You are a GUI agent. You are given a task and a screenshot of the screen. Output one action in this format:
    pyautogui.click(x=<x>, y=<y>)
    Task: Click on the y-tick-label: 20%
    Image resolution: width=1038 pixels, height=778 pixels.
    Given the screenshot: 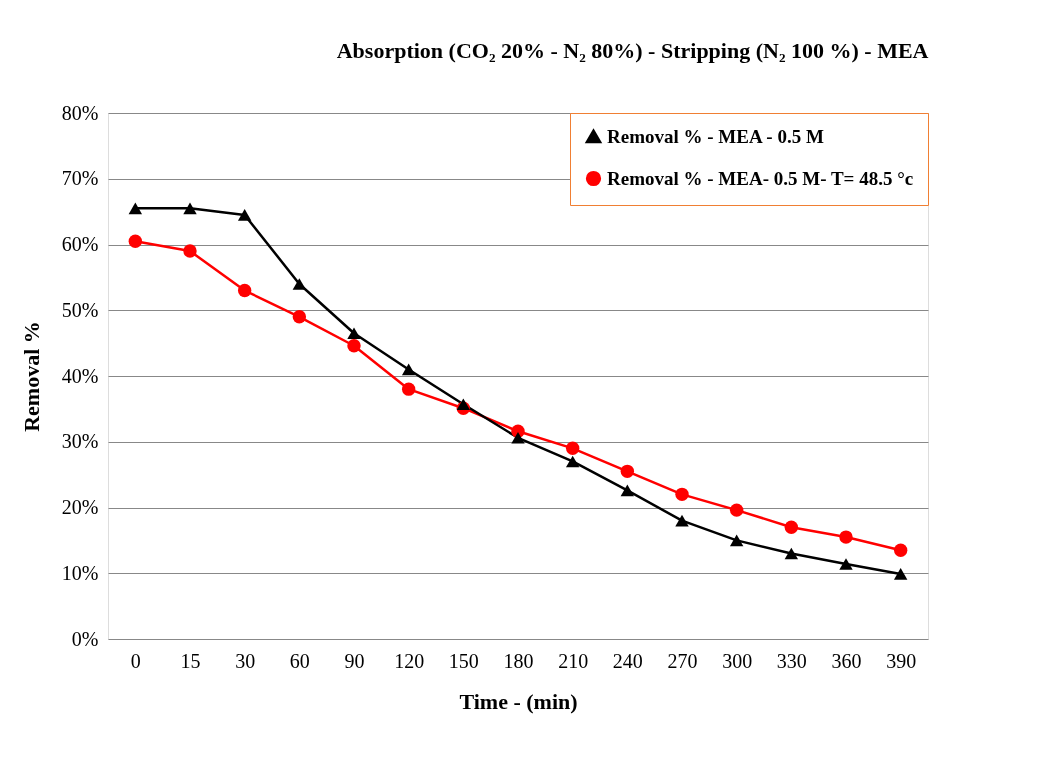 What is the action you would take?
    pyautogui.click(x=80, y=507)
    